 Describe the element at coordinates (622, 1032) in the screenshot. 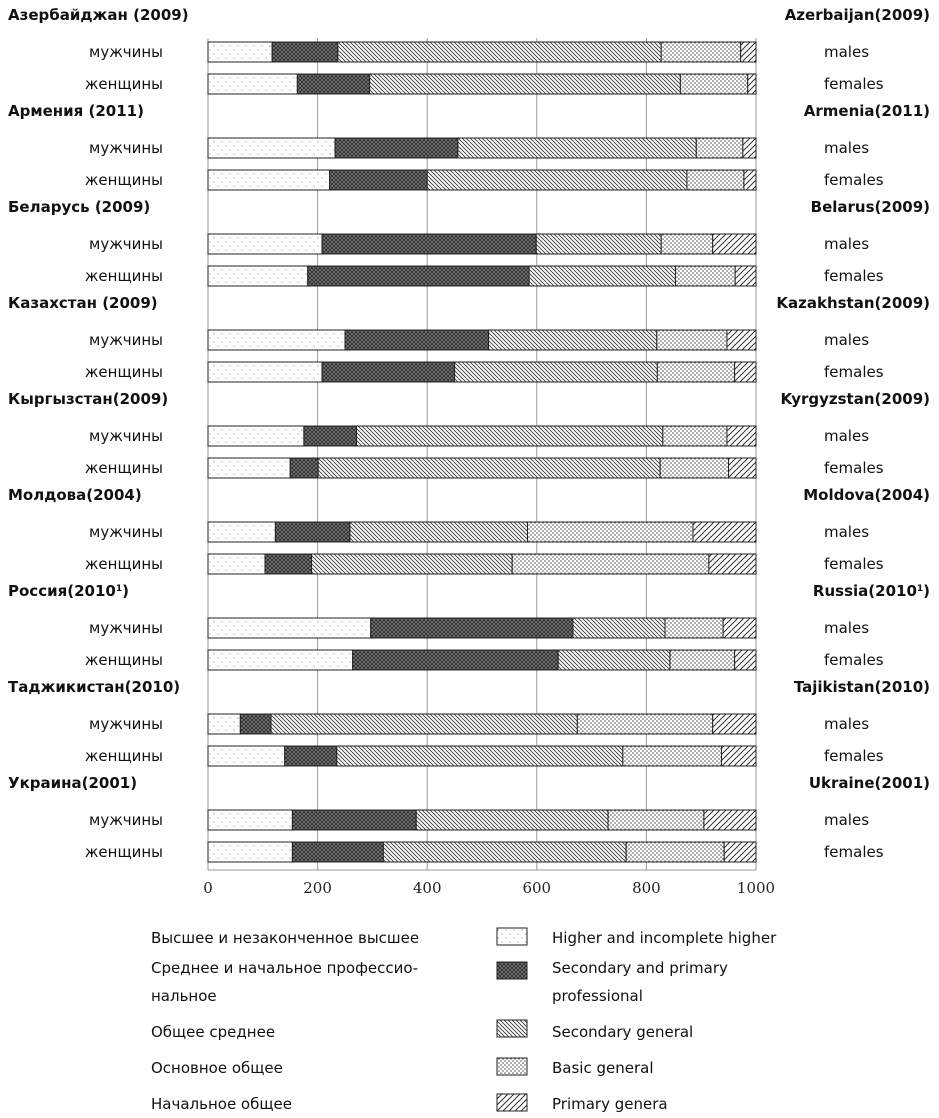

I see `legend-label-en: Secondary general` at that location.